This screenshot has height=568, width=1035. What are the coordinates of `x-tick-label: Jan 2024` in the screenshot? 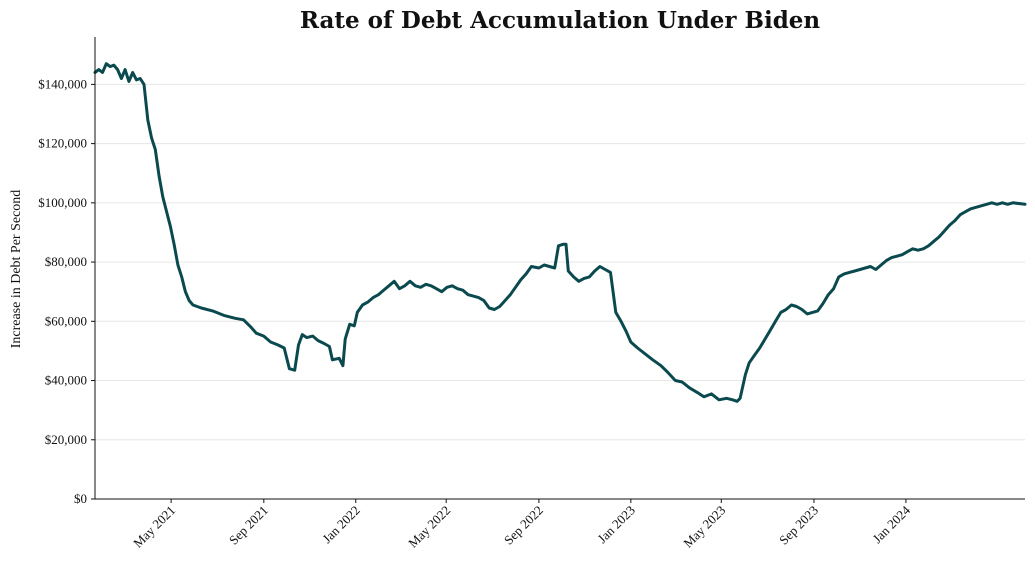 It's located at (891, 524).